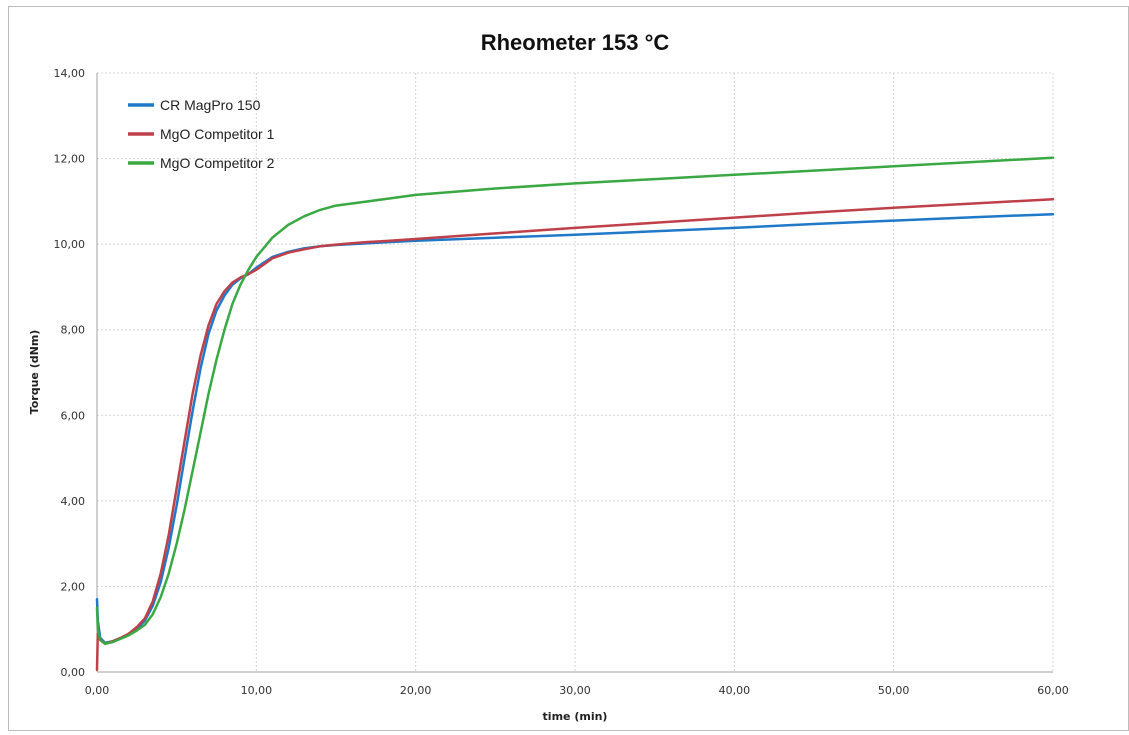  What do you see at coordinates (416, 690) in the screenshot?
I see `x-tick-label: 20,00` at bounding box center [416, 690].